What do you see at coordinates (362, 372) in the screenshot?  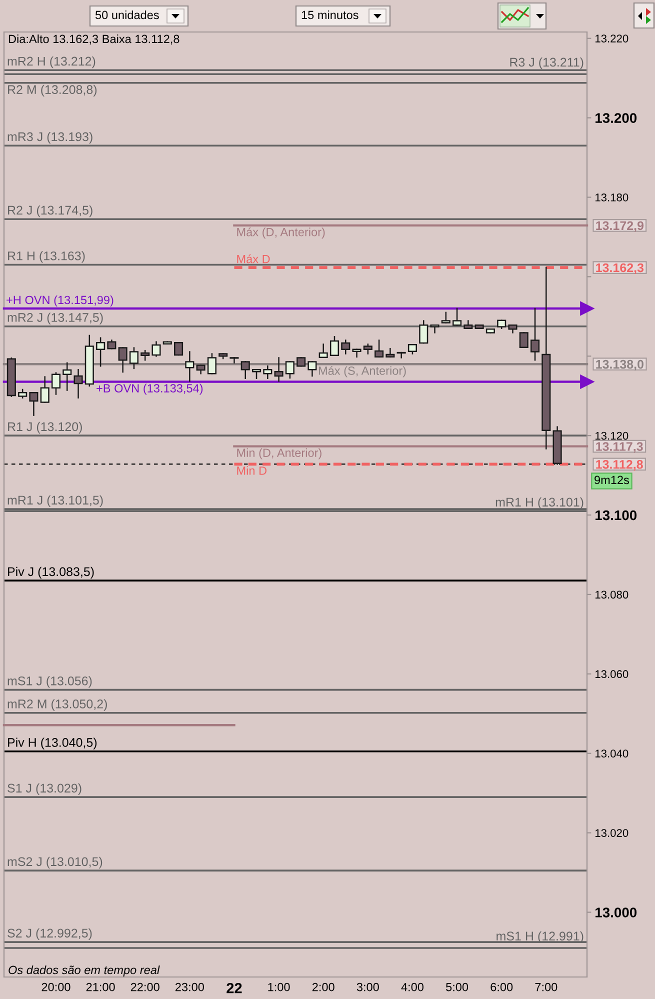 I see `series-label: Máx (S, Anterior)` at bounding box center [362, 372].